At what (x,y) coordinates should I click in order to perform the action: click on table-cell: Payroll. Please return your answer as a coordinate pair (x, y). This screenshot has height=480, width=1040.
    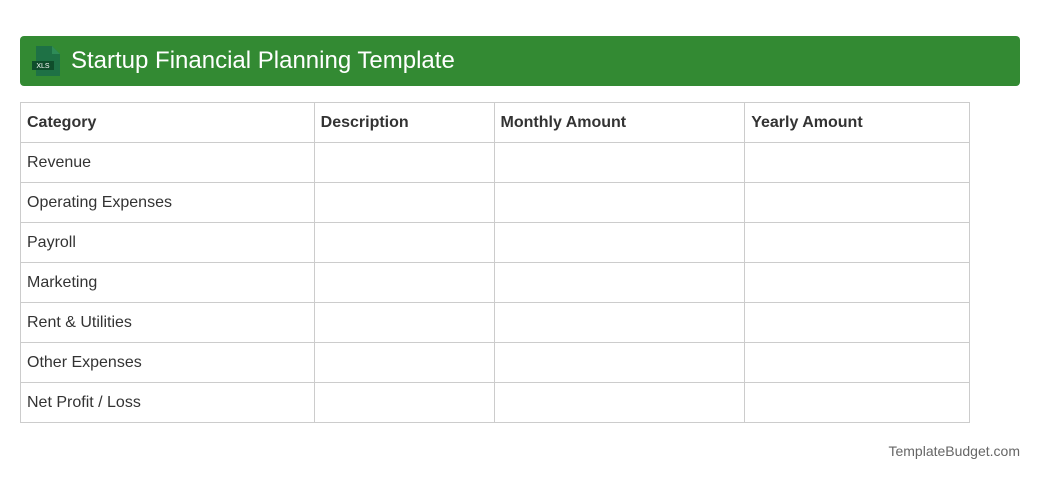
    Looking at the image, I should click on (167, 242).